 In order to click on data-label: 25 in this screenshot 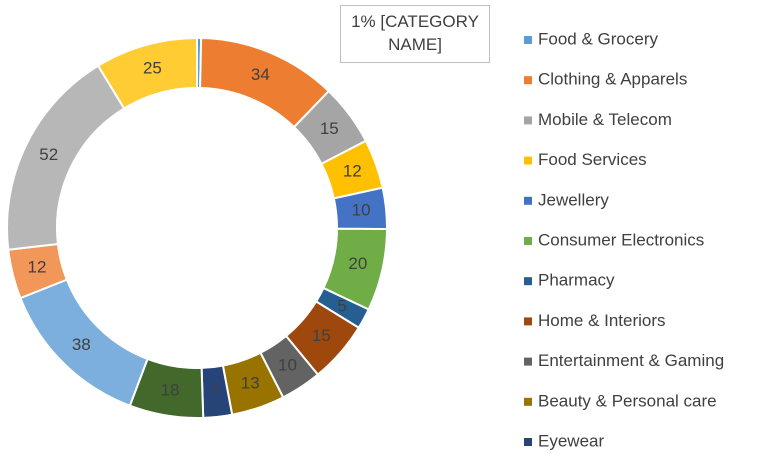, I will do `click(152, 68)`.